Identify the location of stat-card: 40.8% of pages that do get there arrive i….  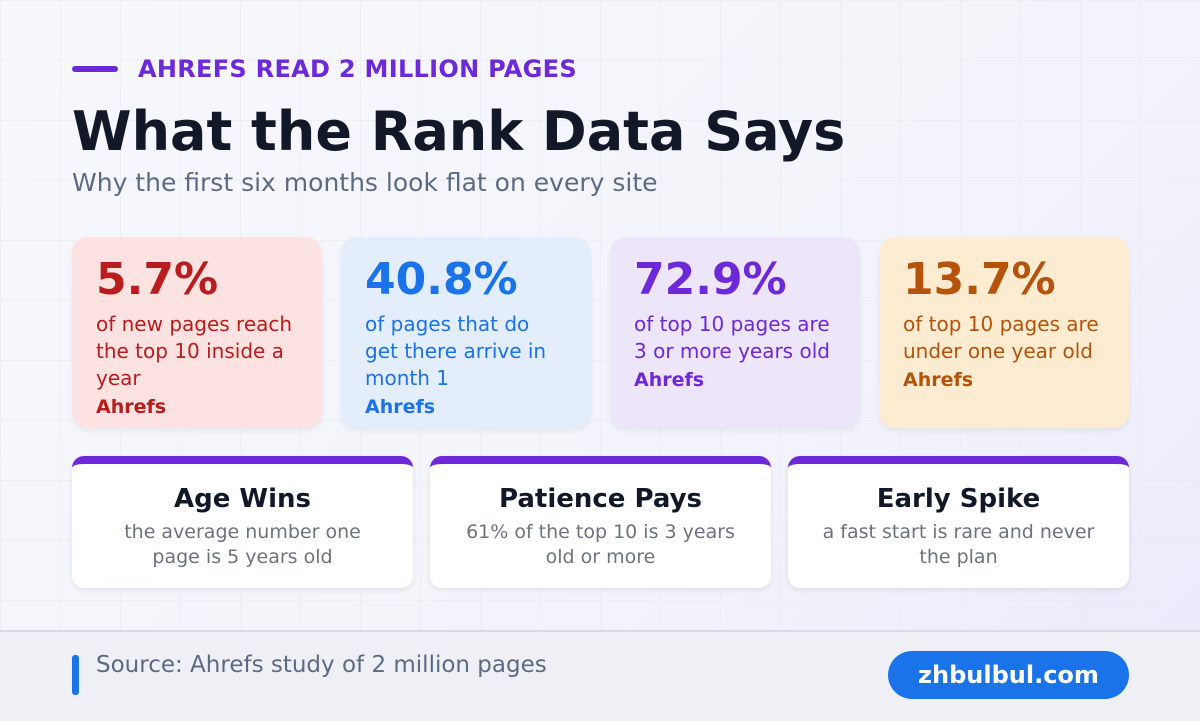
(466, 332).